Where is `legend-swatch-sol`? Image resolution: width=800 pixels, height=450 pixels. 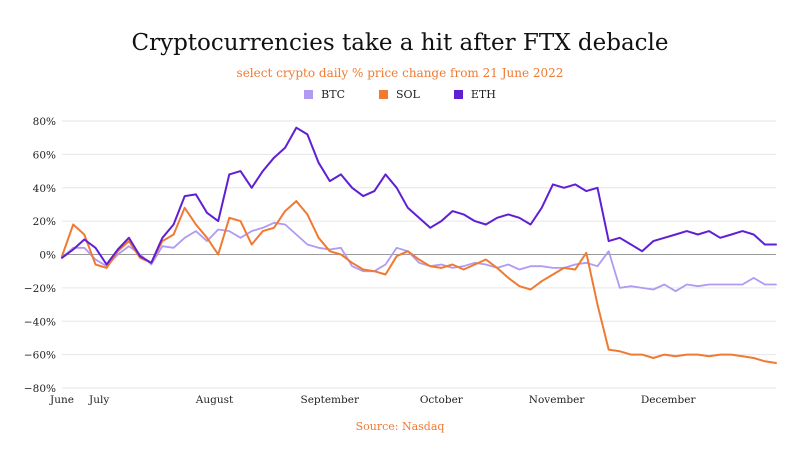
legend-swatch-sol is located at coordinates (383, 94).